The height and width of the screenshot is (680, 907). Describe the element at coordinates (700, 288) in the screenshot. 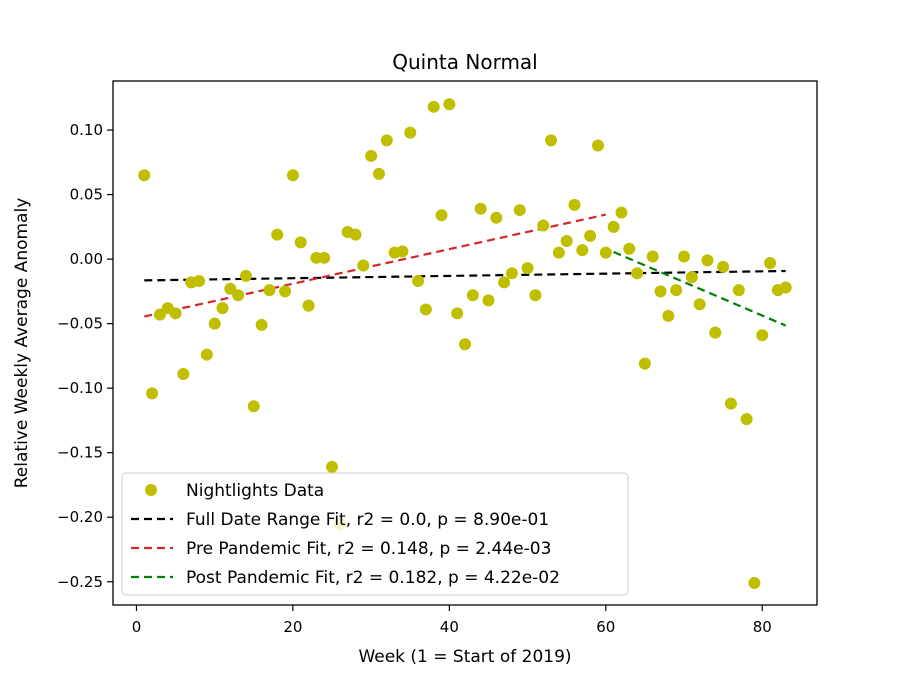

I see `post-pandemic-fit-line` at that location.